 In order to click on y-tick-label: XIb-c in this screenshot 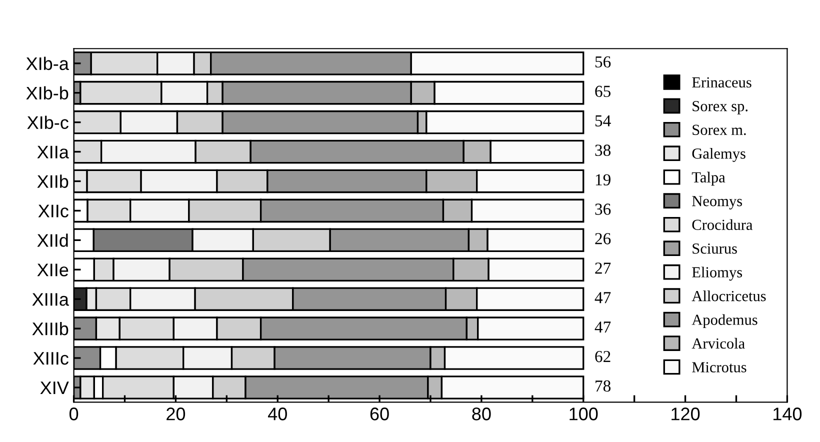, I will do `click(47, 123)`.